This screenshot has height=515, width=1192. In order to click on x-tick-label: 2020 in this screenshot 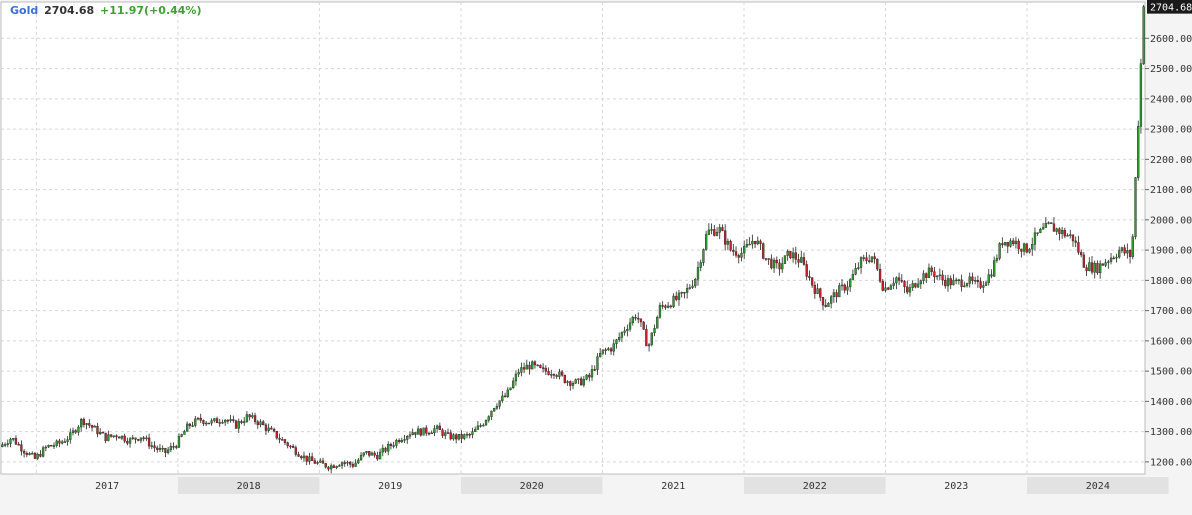, I will do `click(532, 486)`.